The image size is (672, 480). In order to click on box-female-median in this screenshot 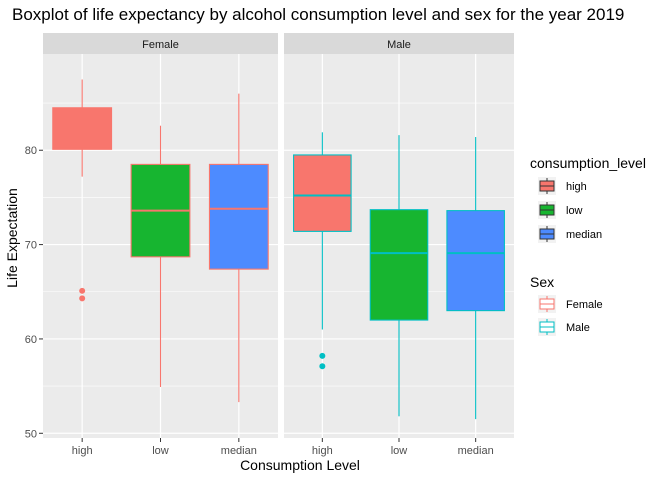, I will do `click(238, 248)`.